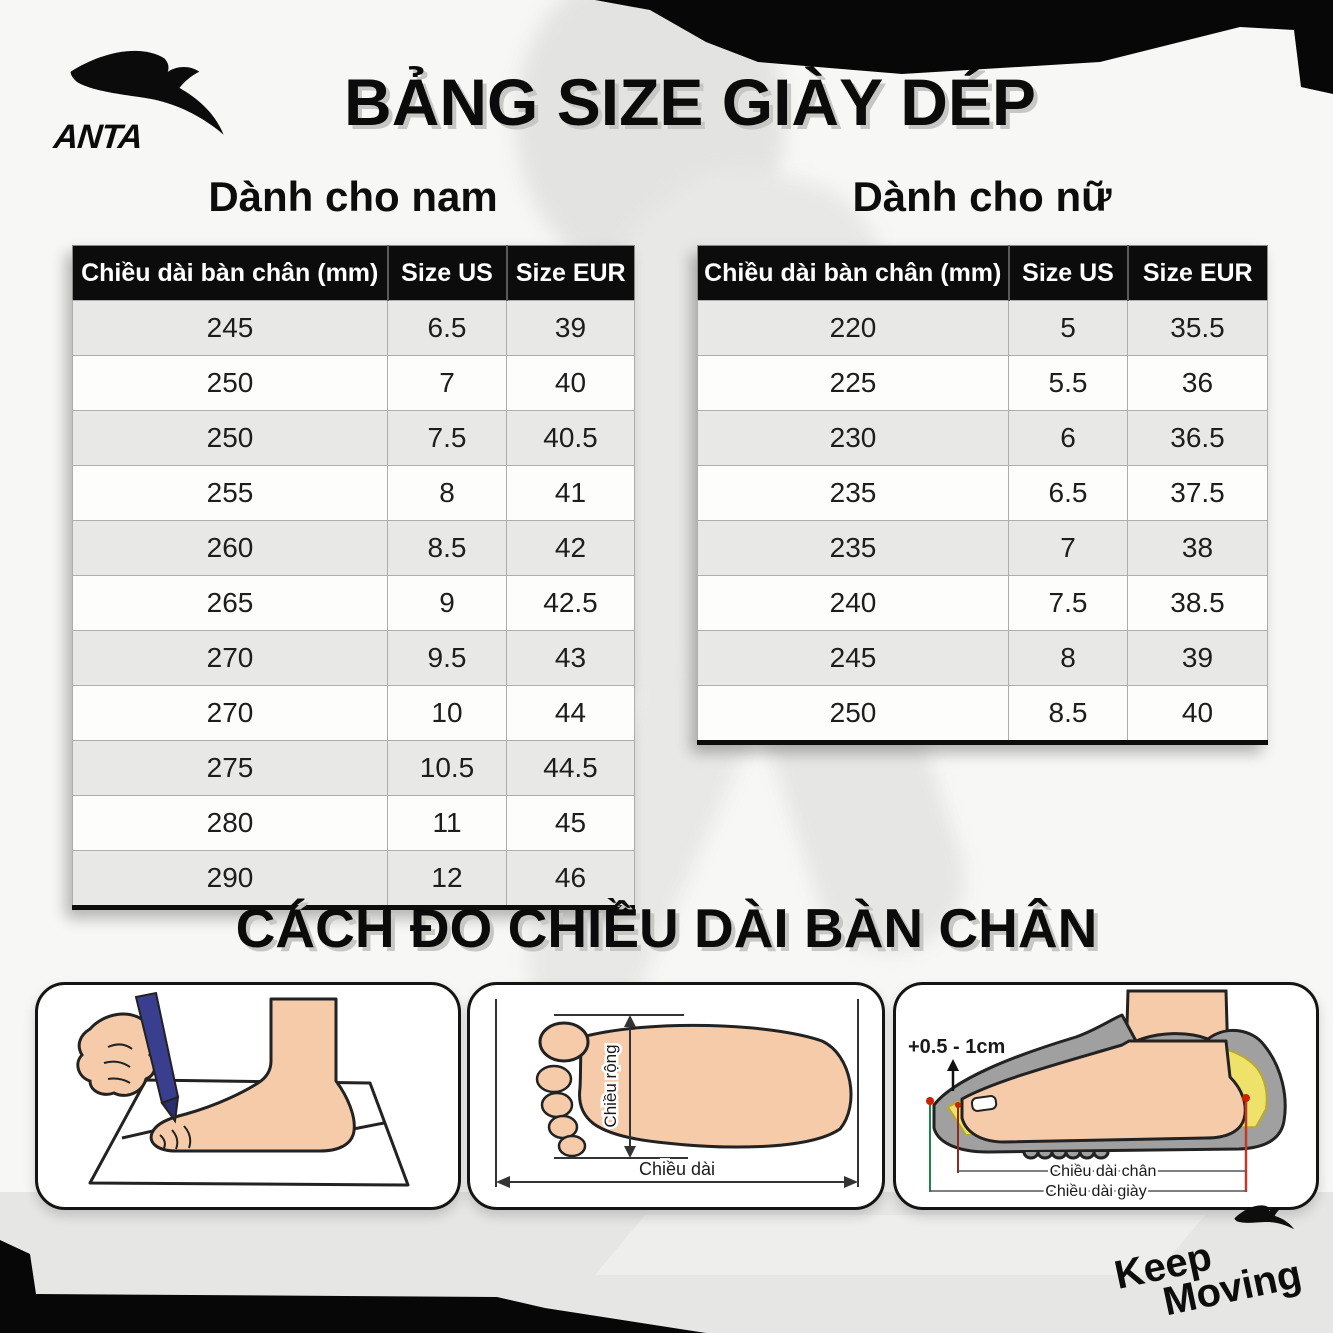 Image resolution: width=1333 pixels, height=1333 pixels. Describe the element at coordinates (447, 879) in the screenshot. I see `table-cell: 12` at that location.